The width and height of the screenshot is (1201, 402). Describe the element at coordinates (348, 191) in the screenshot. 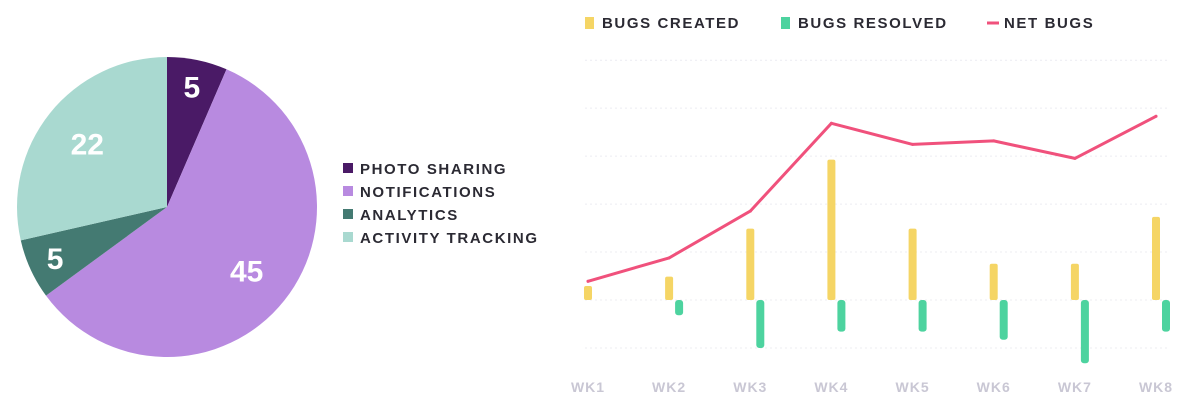

I see `legend-swatch-notifications` at that location.